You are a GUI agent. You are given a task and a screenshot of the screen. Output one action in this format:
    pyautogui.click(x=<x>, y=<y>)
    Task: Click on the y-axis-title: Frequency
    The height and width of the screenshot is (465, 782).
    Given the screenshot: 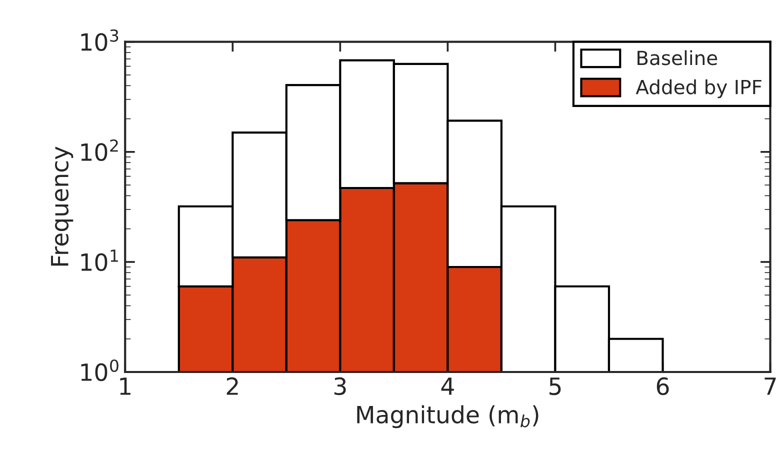 What is the action you would take?
    pyautogui.click(x=62, y=206)
    